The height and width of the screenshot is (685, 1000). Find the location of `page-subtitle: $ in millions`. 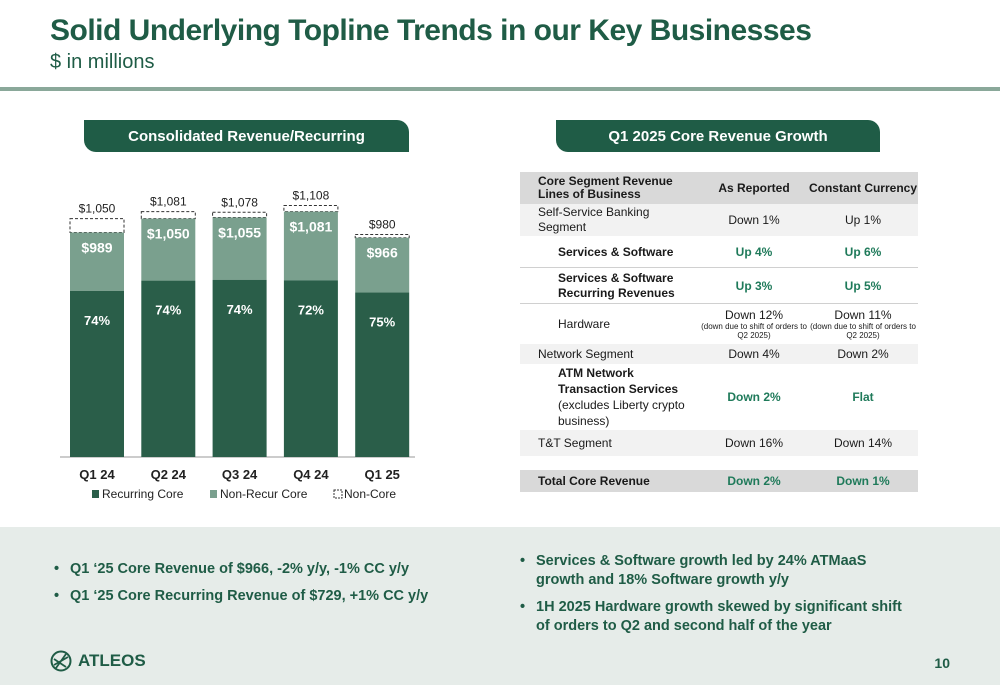

page-subtitle: $ in millions is located at coordinates (102, 62).